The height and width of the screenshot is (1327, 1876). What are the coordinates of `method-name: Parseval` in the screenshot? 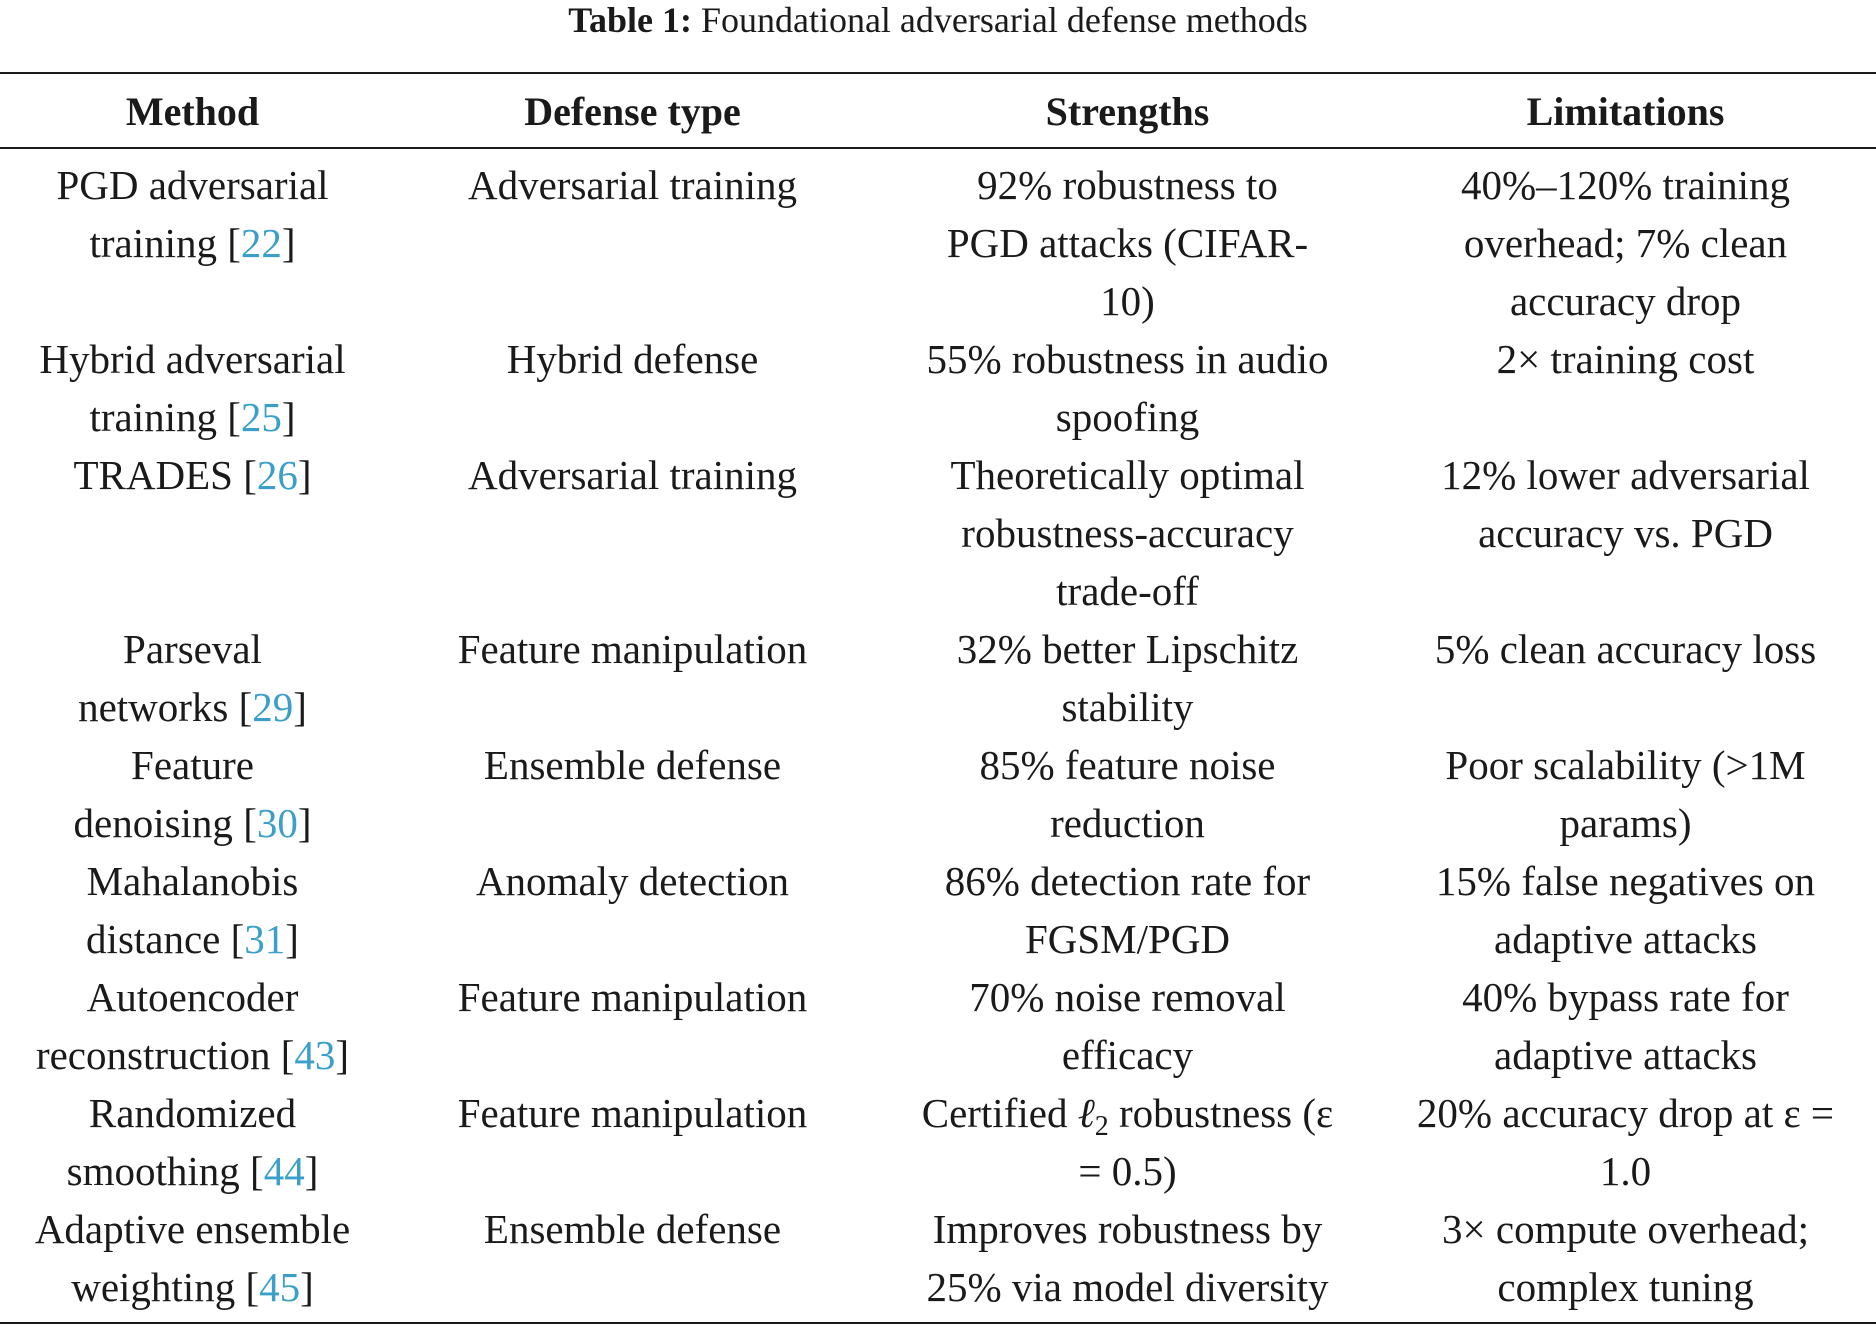 It's located at (192, 649).